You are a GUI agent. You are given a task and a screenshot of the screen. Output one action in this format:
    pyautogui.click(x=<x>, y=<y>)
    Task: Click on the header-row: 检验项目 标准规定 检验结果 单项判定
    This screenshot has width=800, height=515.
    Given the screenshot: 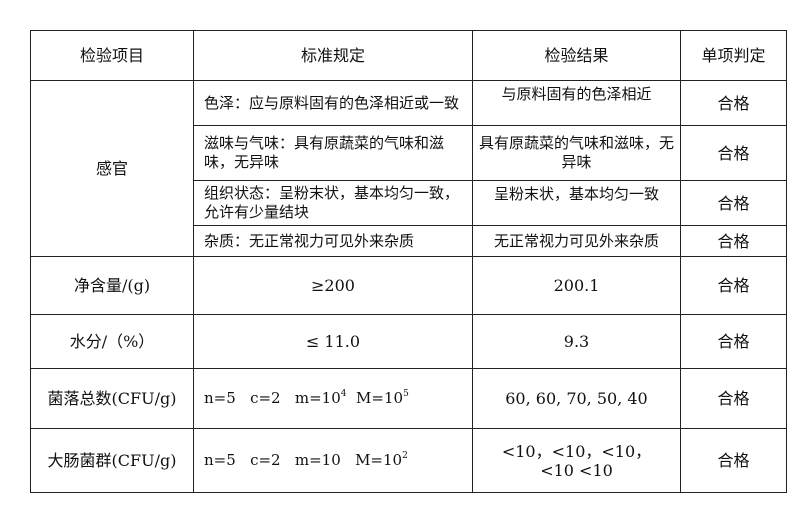 What is the action you would take?
    pyautogui.click(x=408, y=55)
    